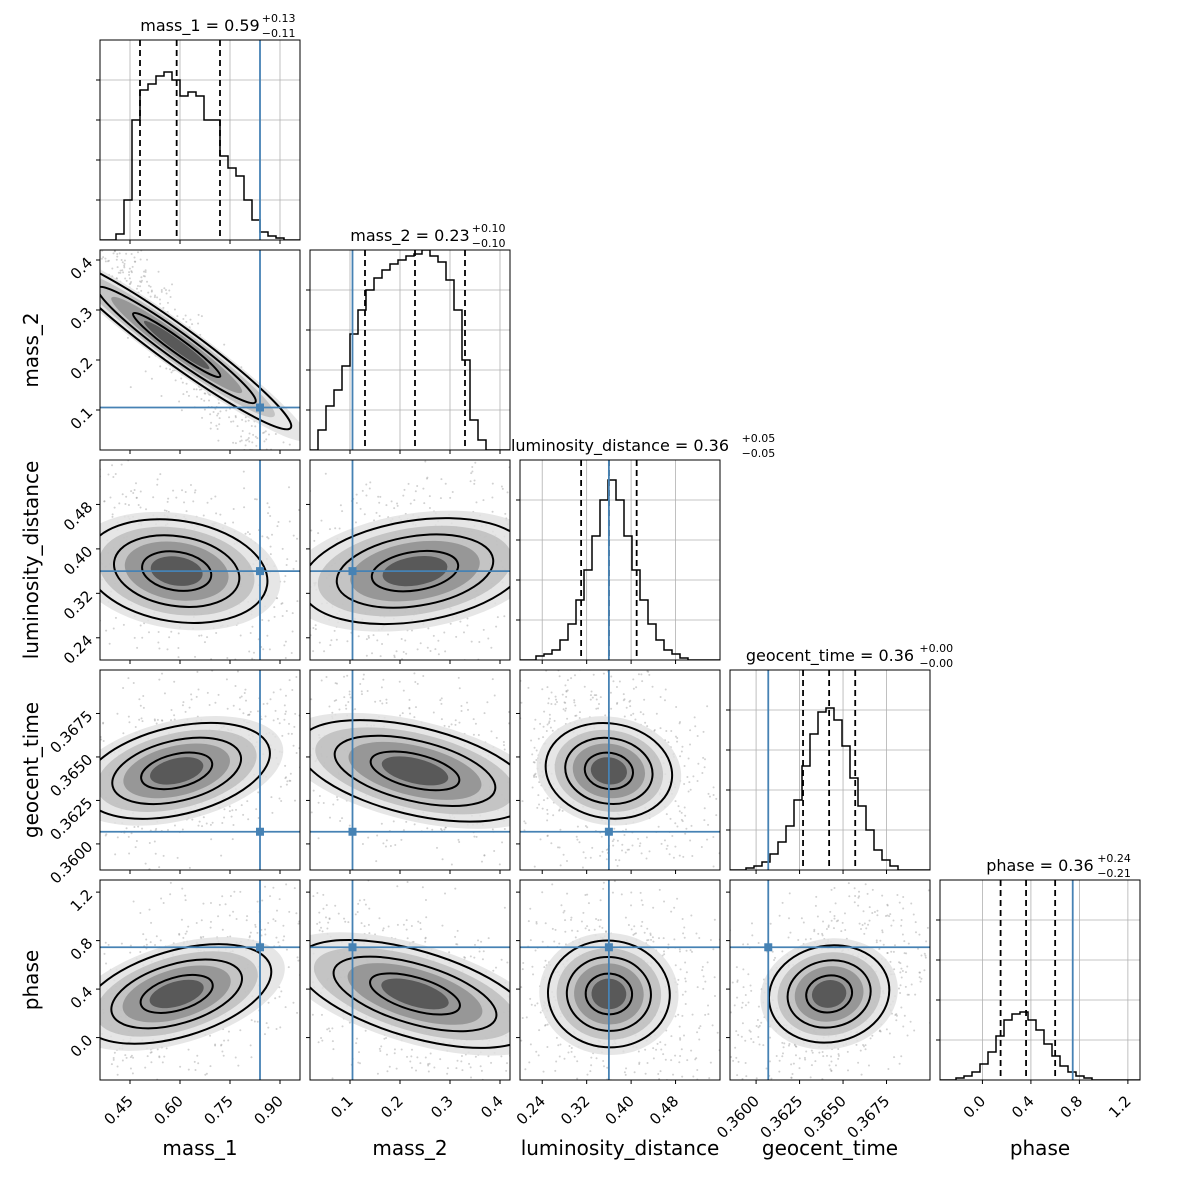 Image resolution: width=1180 pixels, height=1180 pixels. I want to click on title-lower-error: −0.11, so click(279, 33).